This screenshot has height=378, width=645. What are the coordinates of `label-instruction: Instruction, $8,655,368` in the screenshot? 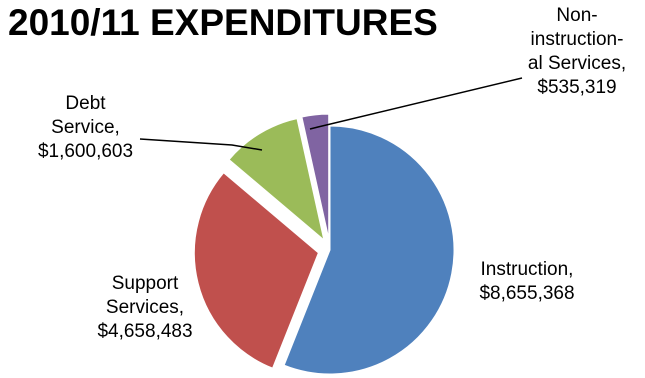 It's located at (527, 282).